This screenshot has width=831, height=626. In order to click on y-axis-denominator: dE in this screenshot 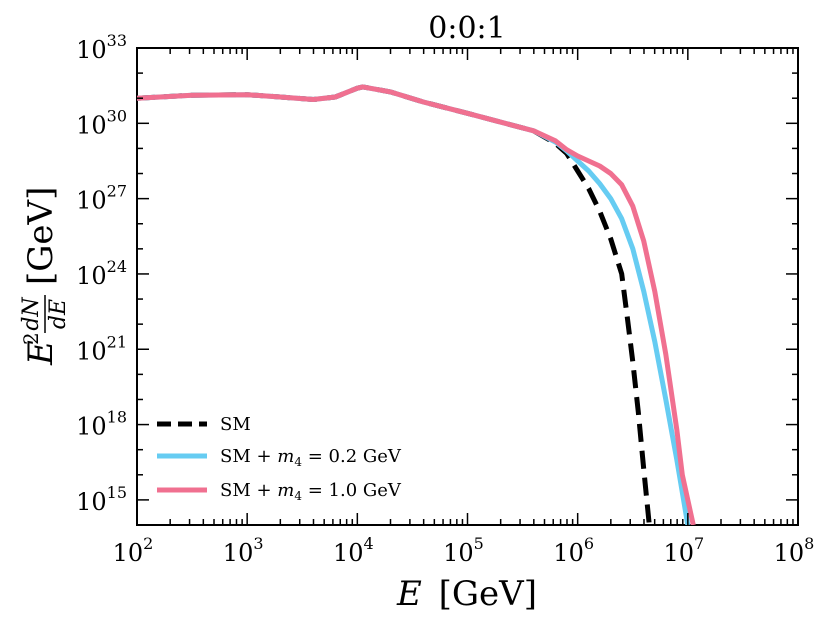, I will do `click(58, 314)`.